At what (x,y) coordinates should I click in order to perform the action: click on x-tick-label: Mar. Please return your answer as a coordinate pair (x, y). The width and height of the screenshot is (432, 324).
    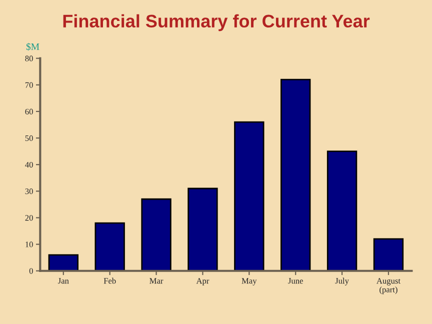
    Looking at the image, I should click on (157, 281).